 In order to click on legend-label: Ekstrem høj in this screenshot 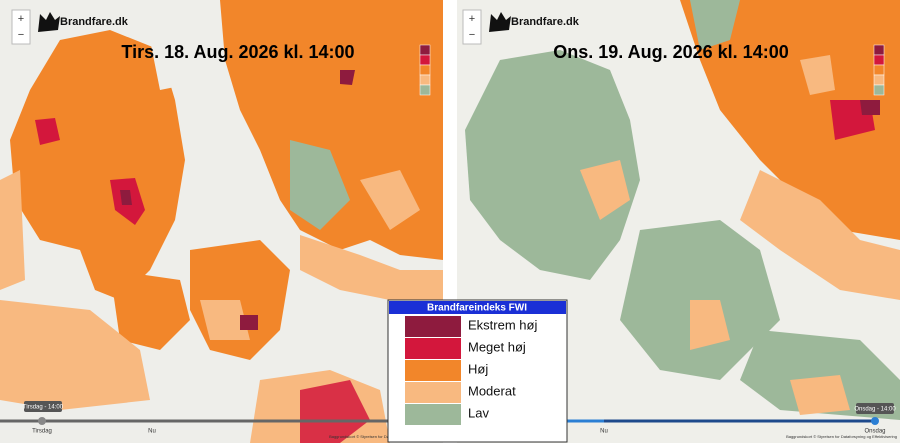, I will do `click(502, 324)`.